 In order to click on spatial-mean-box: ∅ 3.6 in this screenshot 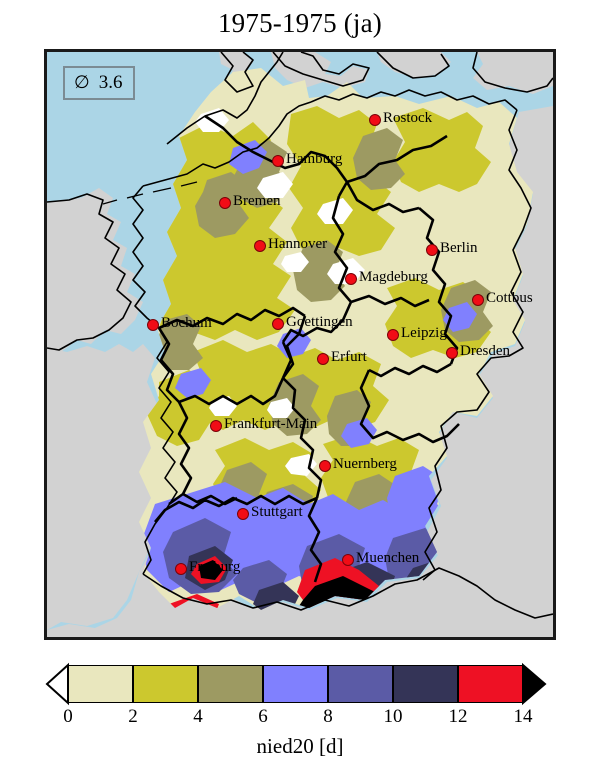, I will do `click(99, 83)`.